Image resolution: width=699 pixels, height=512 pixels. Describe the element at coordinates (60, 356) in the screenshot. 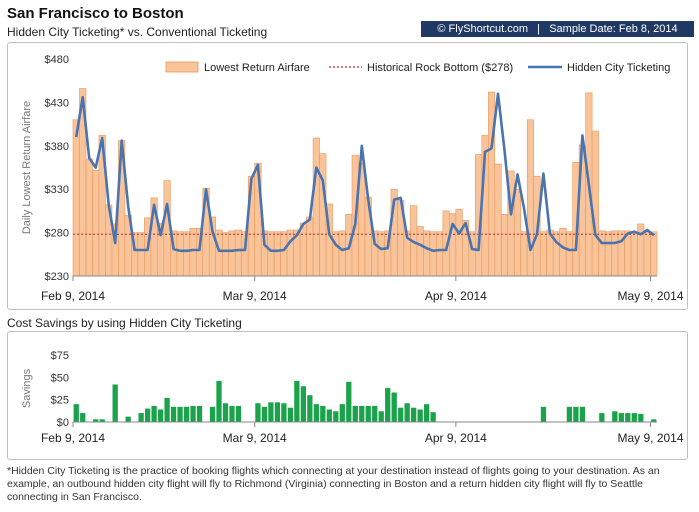

I see `y-tick-label: $75` at that location.